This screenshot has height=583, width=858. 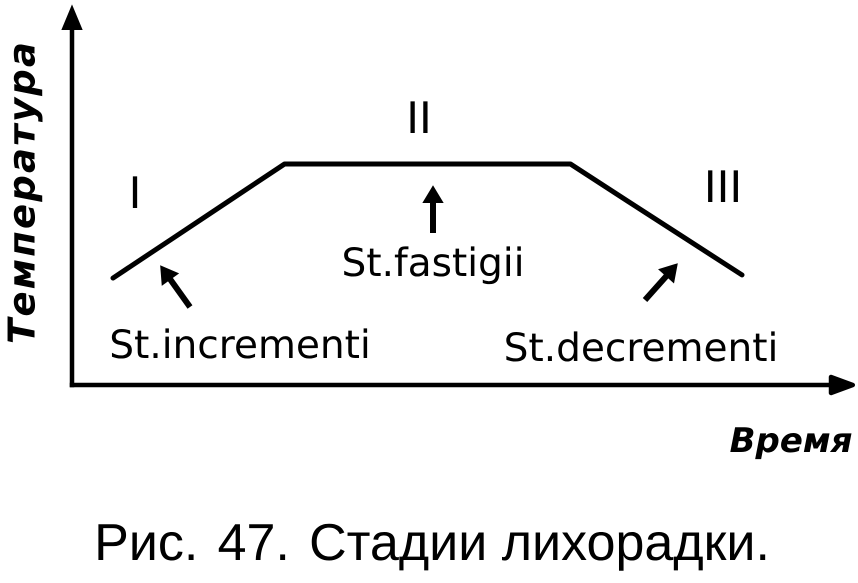 I want to click on annotation: St.fastigii, so click(x=432, y=265).